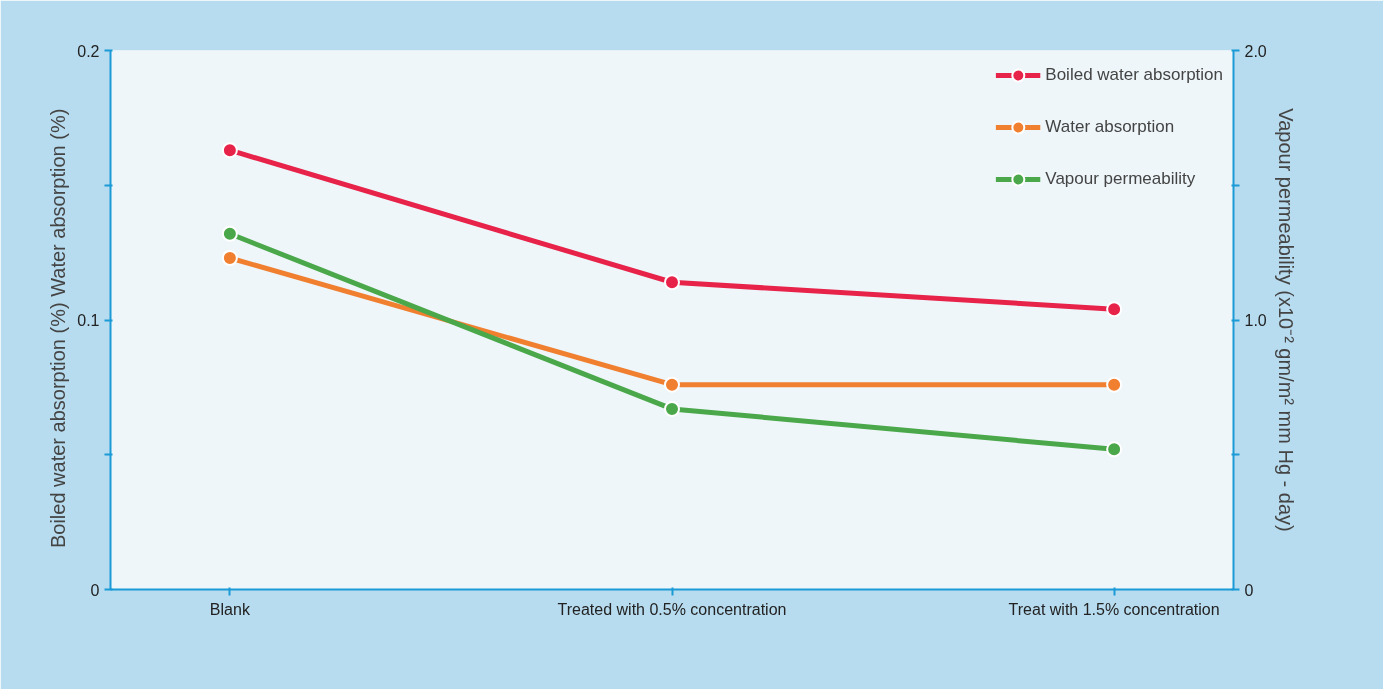 The height and width of the screenshot is (689, 1383). I want to click on y-tick-label: 0, so click(95, 590).